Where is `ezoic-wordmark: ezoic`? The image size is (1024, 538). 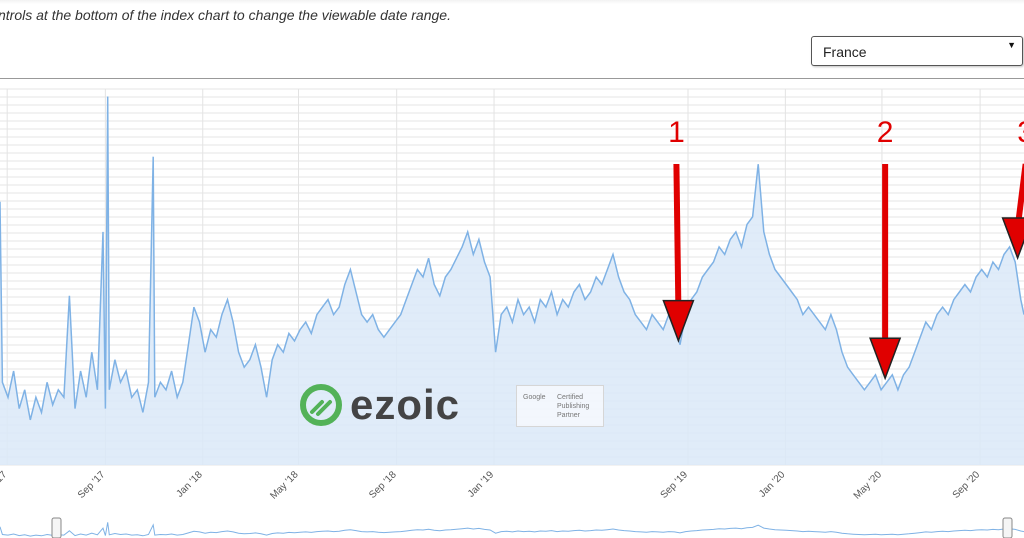 ezoic-wordmark: ezoic is located at coordinates (405, 404).